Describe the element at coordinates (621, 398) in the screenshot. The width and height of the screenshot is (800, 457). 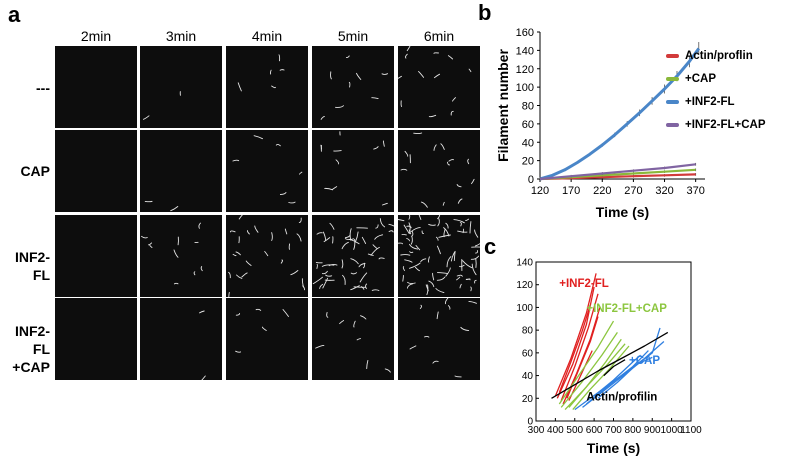
I see `annotation-actin-profilin: Actin/profilin` at that location.